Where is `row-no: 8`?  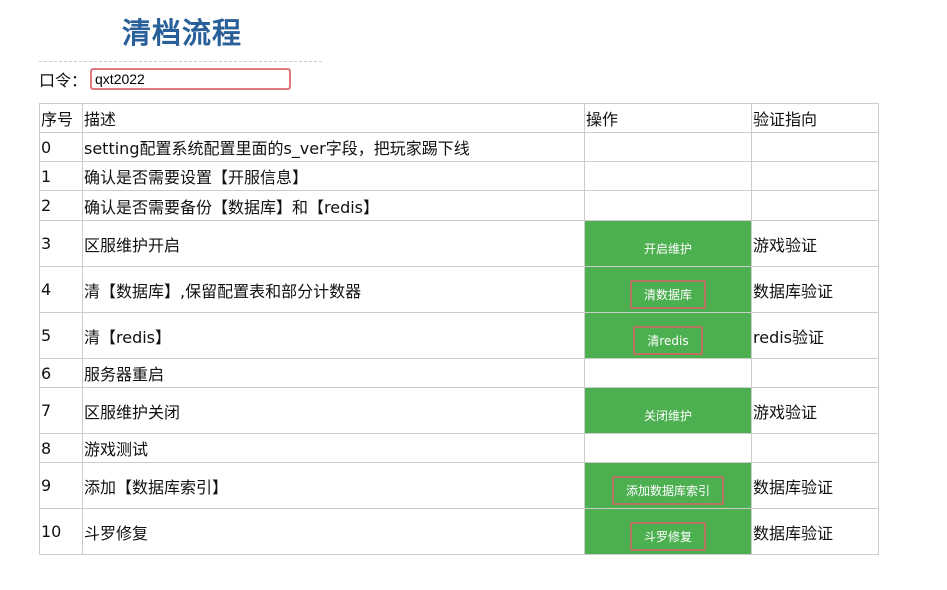
row-no: 8 is located at coordinates (61, 448).